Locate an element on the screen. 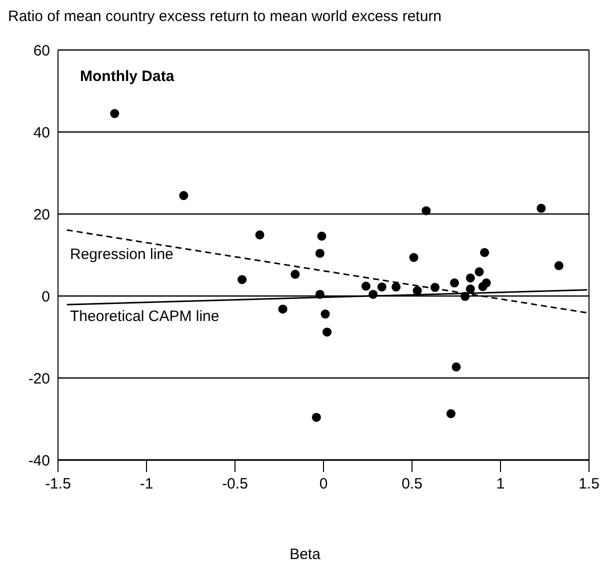 The height and width of the screenshot is (567, 610). x-tick-label: -1 is located at coordinates (147, 484).